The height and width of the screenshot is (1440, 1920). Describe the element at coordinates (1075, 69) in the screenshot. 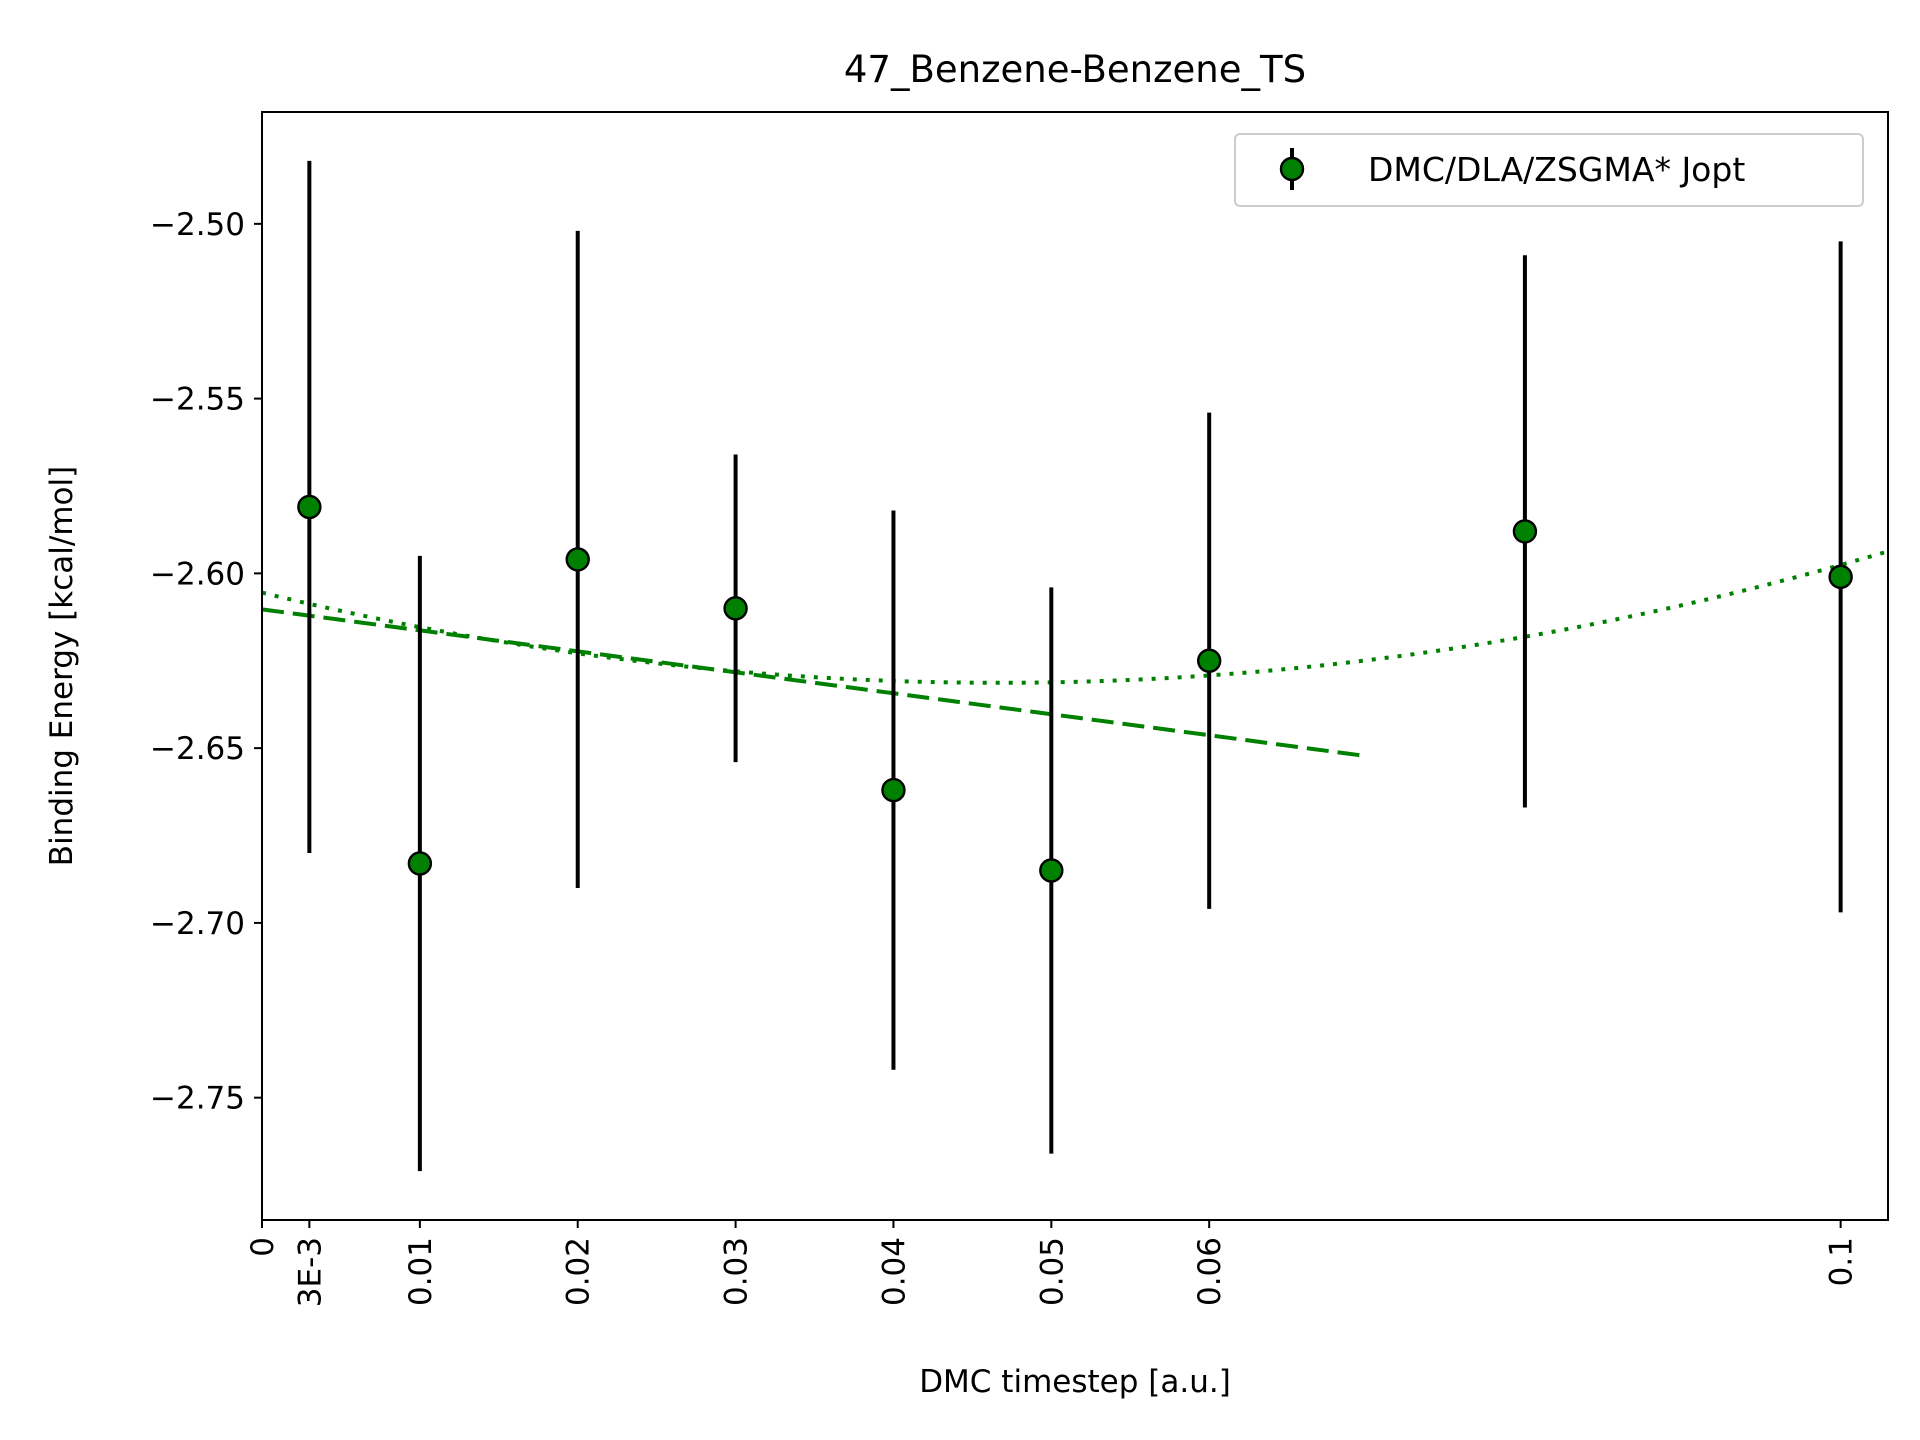

I see `chart-title: 47_Benzene-Benzene_TS` at that location.